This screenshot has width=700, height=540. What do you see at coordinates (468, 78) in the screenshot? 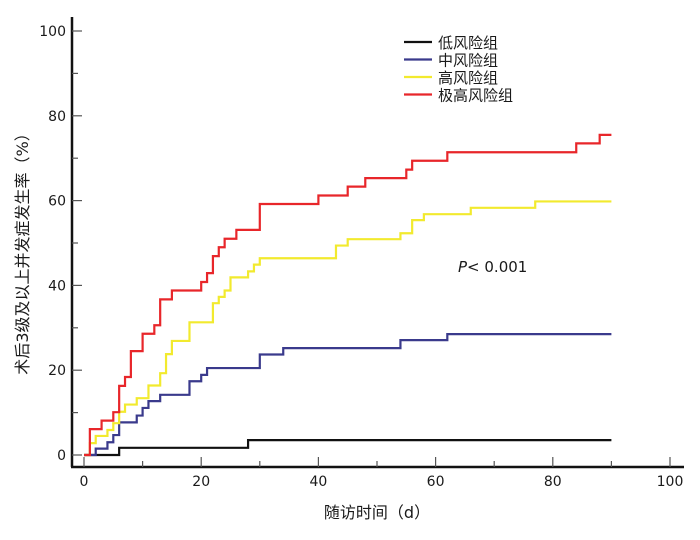
I see `legend-label: 高风险组` at bounding box center [468, 78].